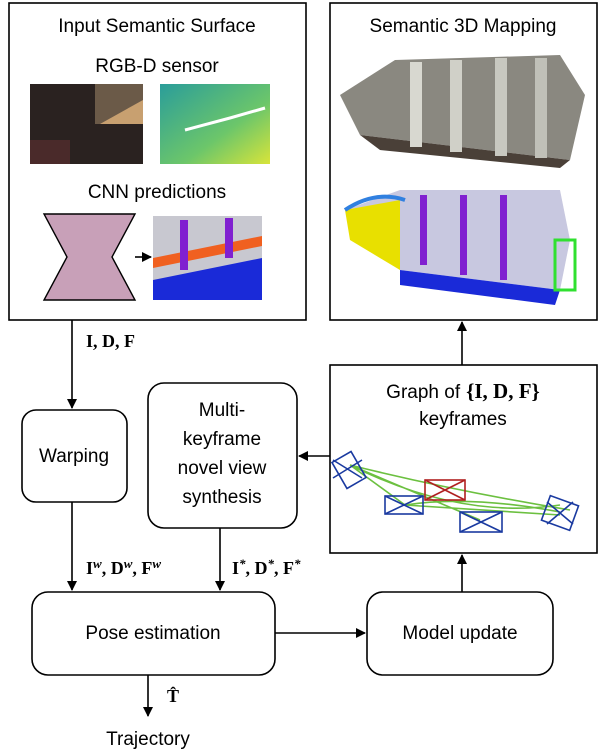 This screenshot has width=603, height=754. Describe the element at coordinates (463, 391) in the screenshot. I see `graph-title: Graph of {I, D, F}` at that location.